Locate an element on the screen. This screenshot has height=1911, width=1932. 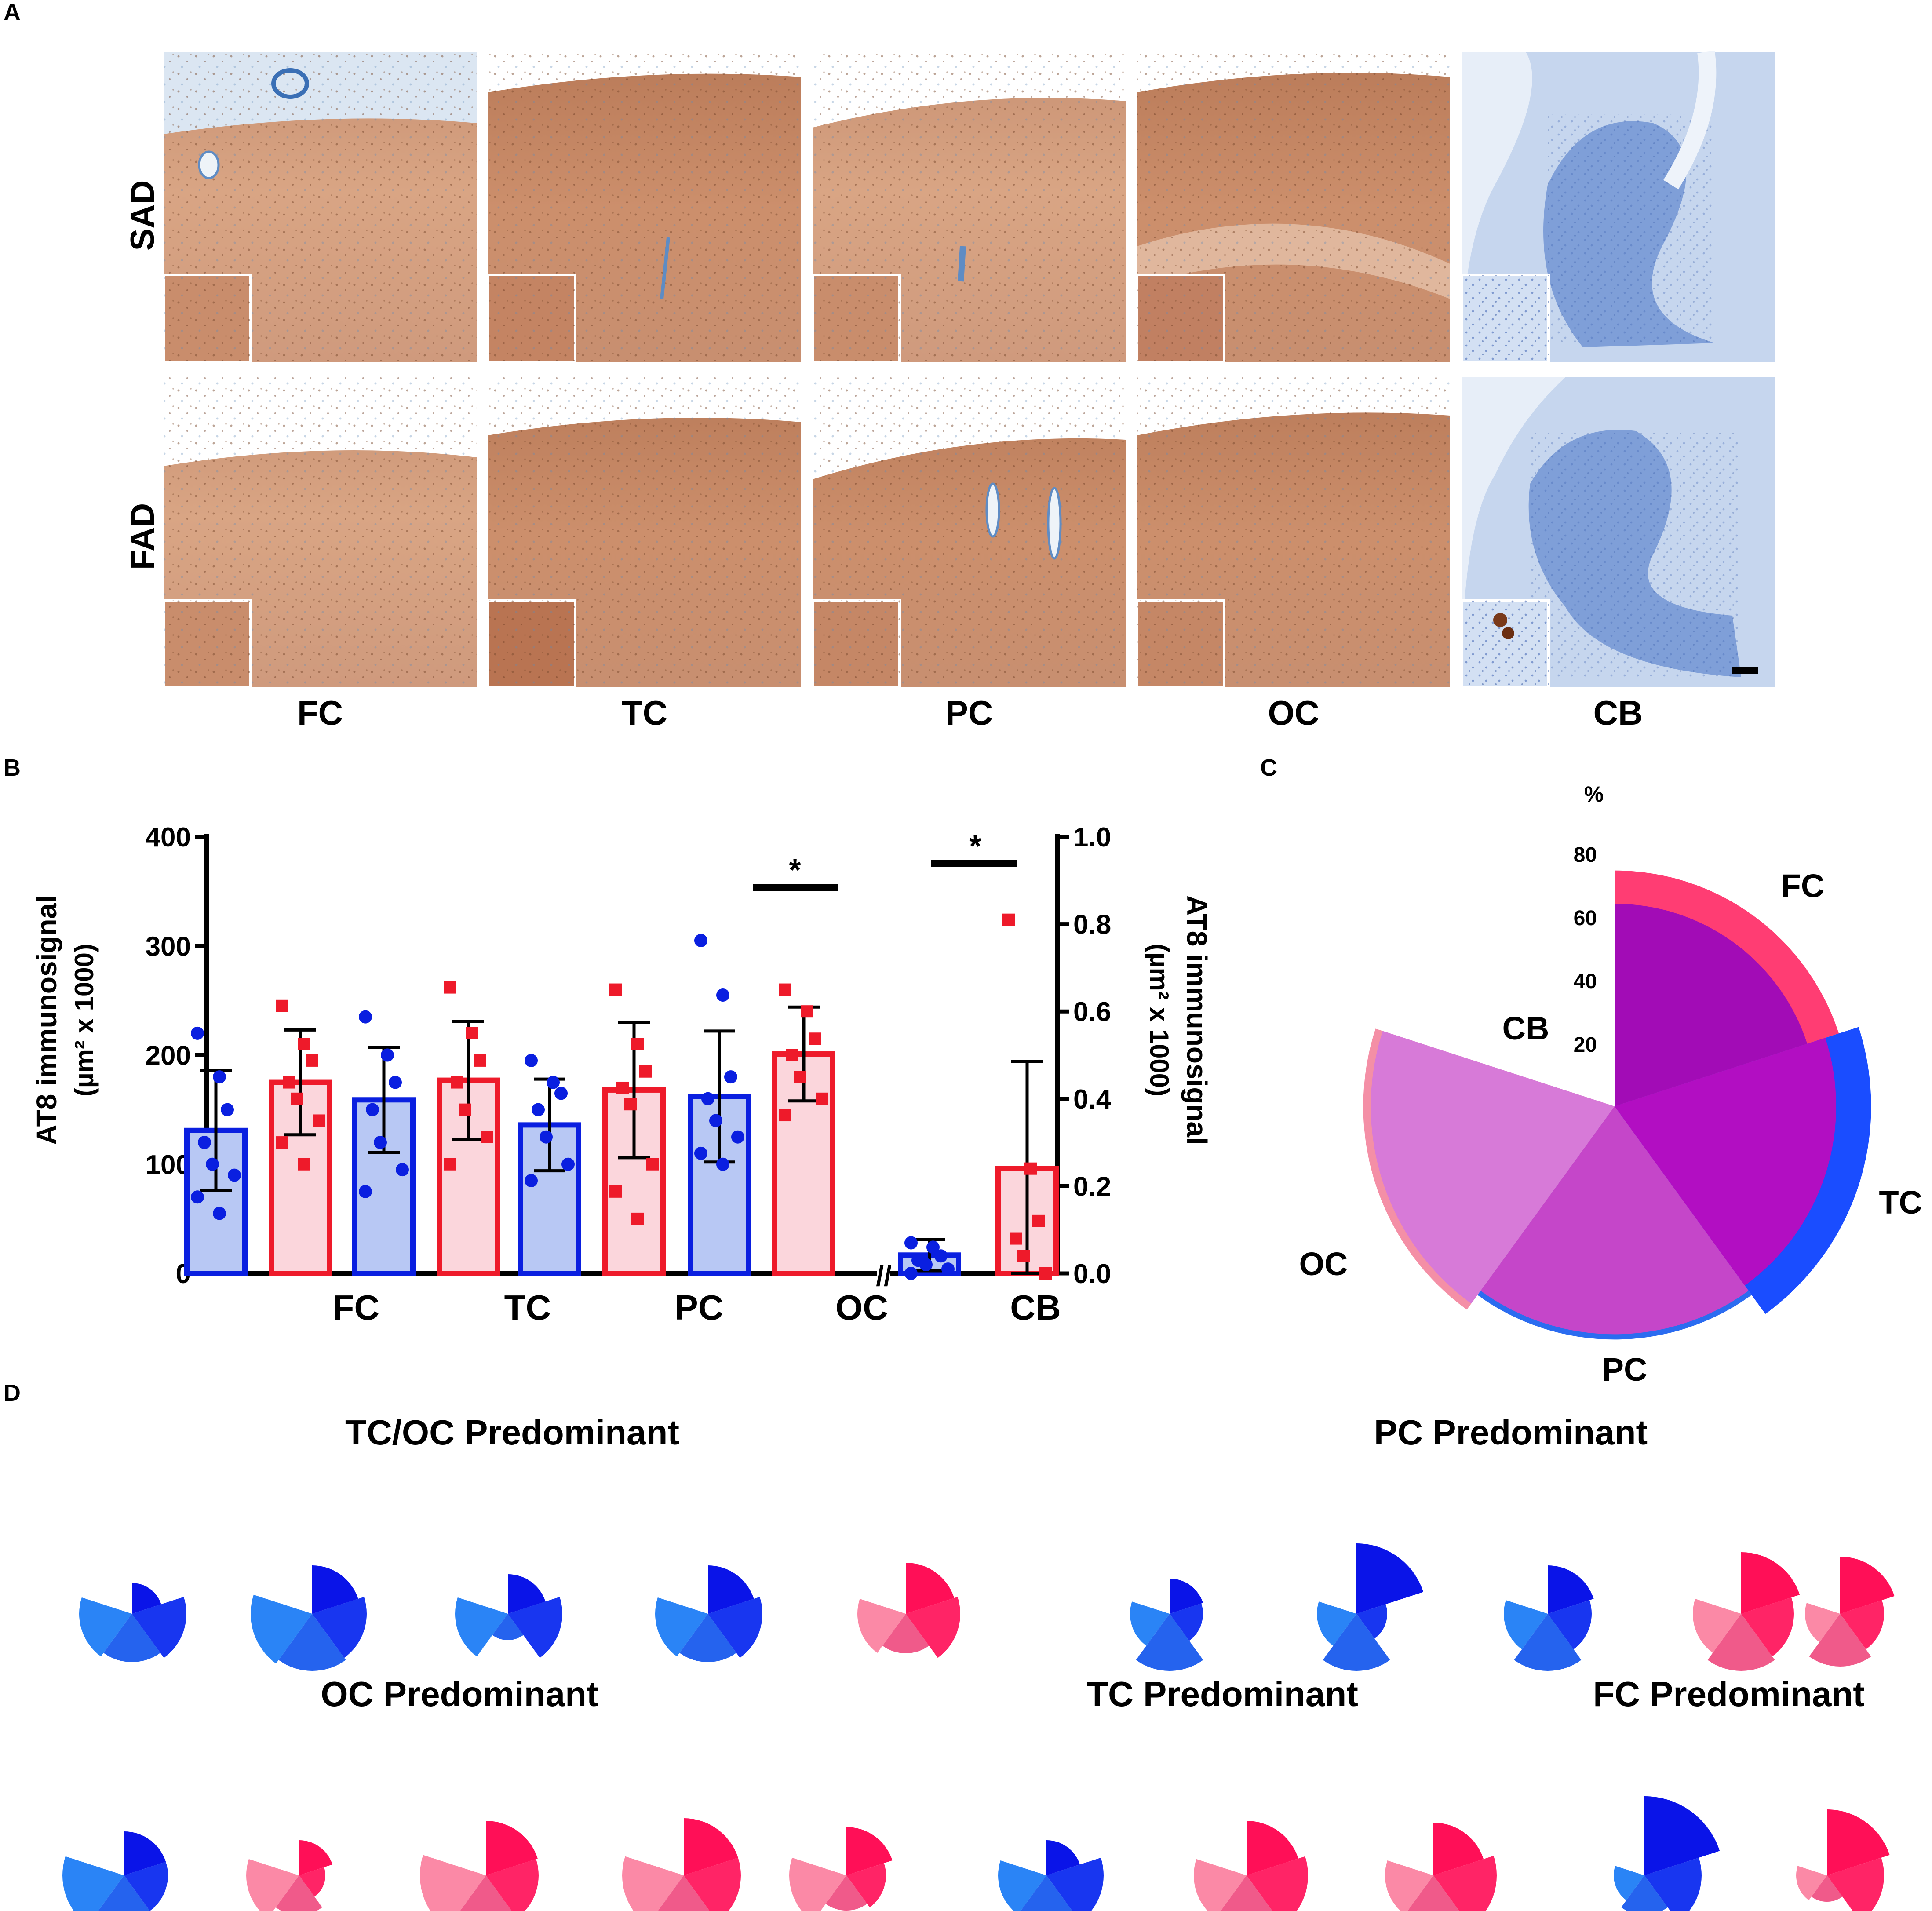
micrograph-fad-fc is located at coordinates (320, 533).